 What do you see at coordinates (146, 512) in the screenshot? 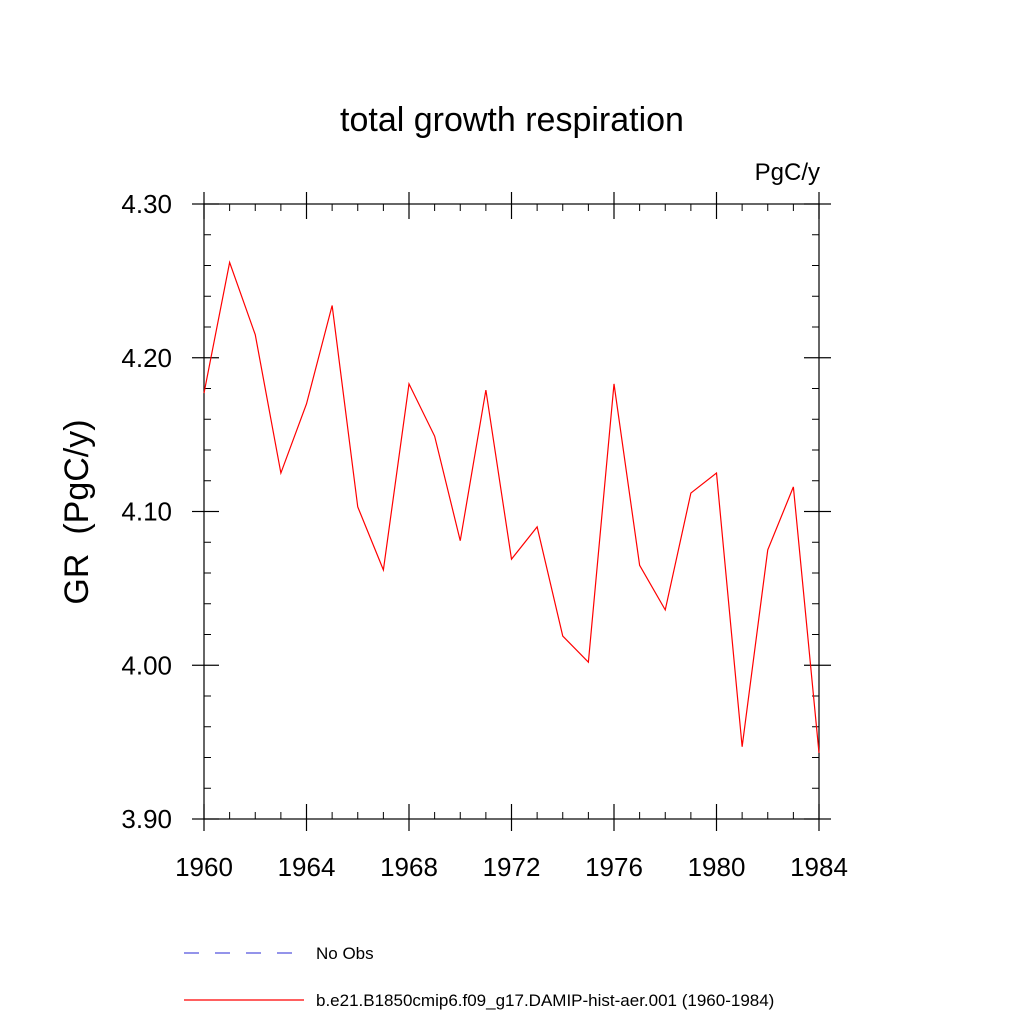
I see `y-tick-label: 4.10` at bounding box center [146, 512].